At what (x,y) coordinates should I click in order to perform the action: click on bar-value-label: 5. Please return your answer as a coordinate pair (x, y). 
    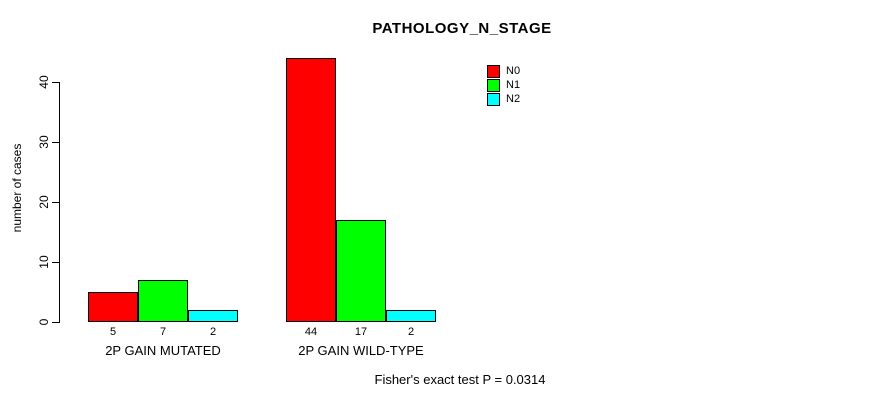
    Looking at the image, I should click on (113, 332).